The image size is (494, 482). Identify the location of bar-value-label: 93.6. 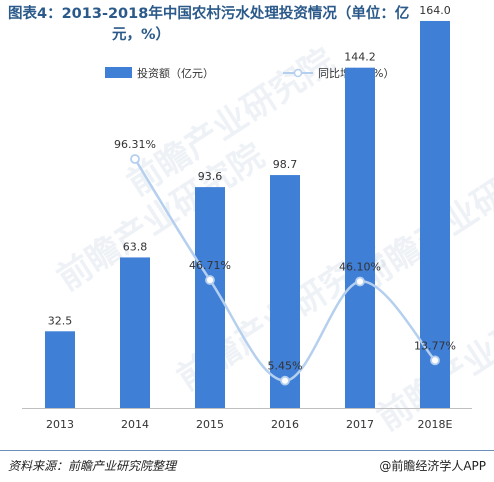
(210, 176).